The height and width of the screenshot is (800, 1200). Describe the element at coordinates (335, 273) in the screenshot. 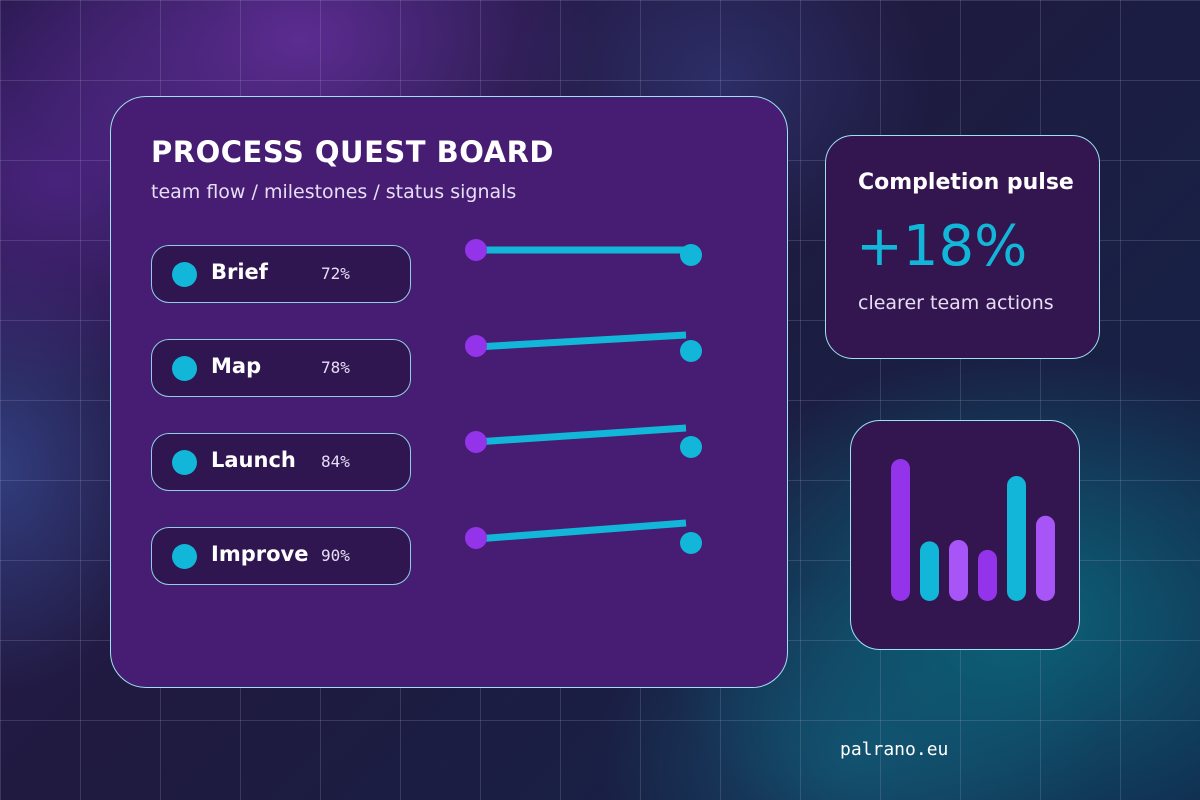

I see `step-percent: 72%` at that location.